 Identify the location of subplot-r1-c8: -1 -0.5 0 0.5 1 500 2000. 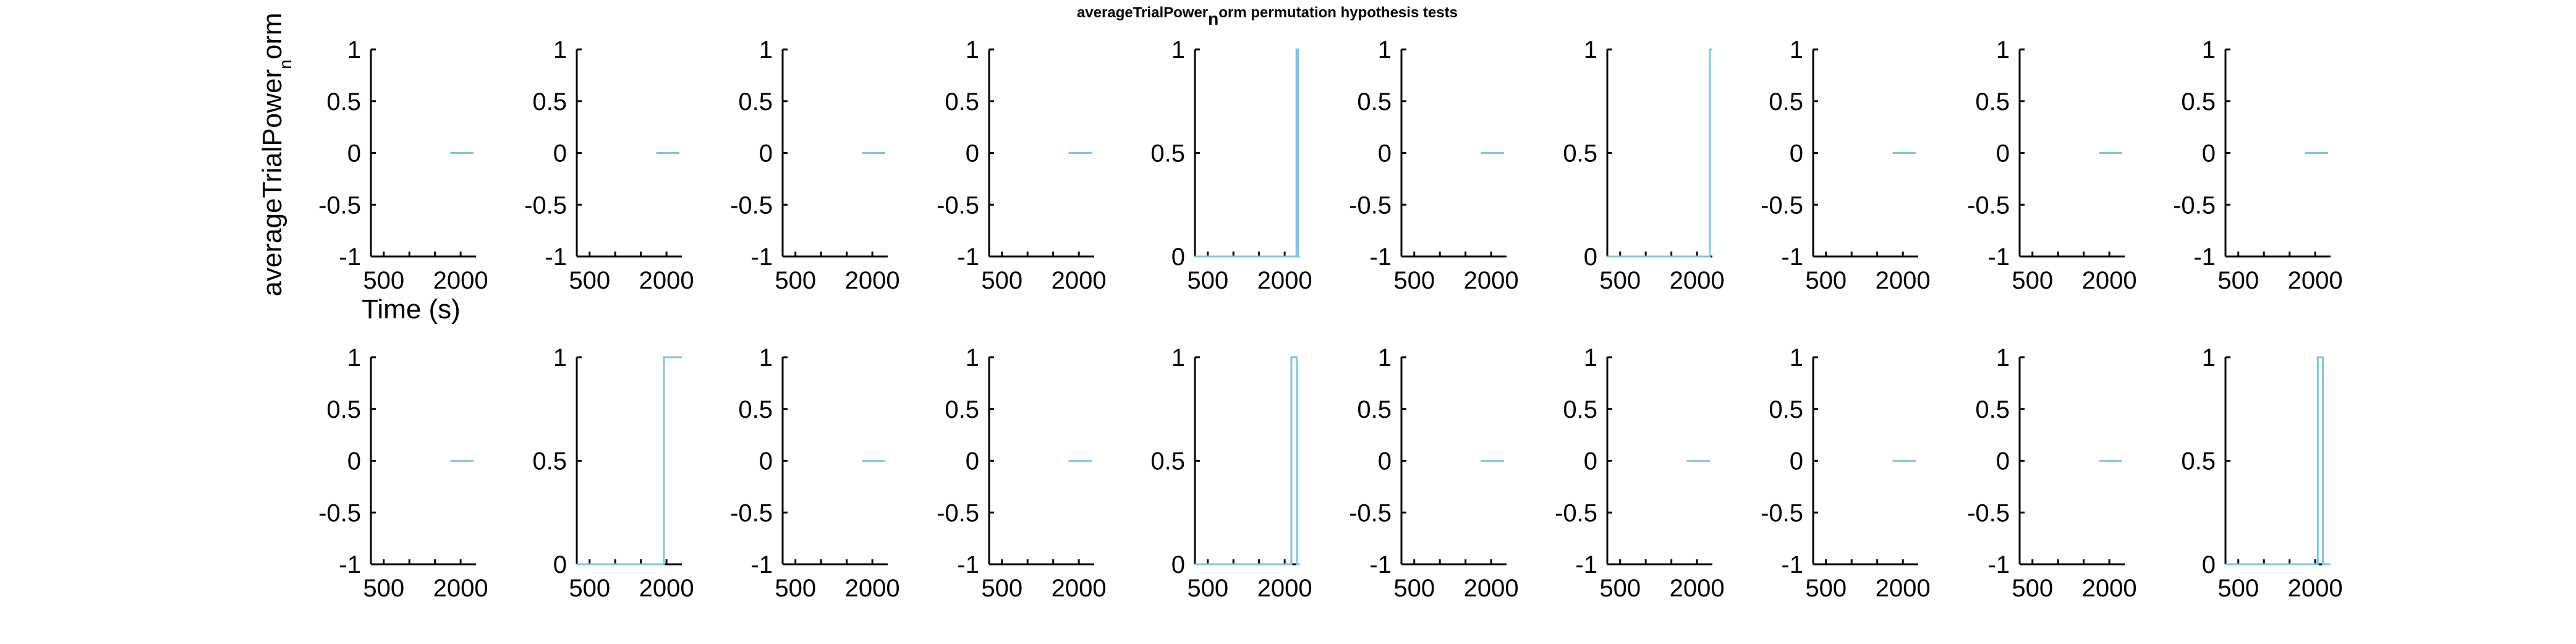
(1846, 165).